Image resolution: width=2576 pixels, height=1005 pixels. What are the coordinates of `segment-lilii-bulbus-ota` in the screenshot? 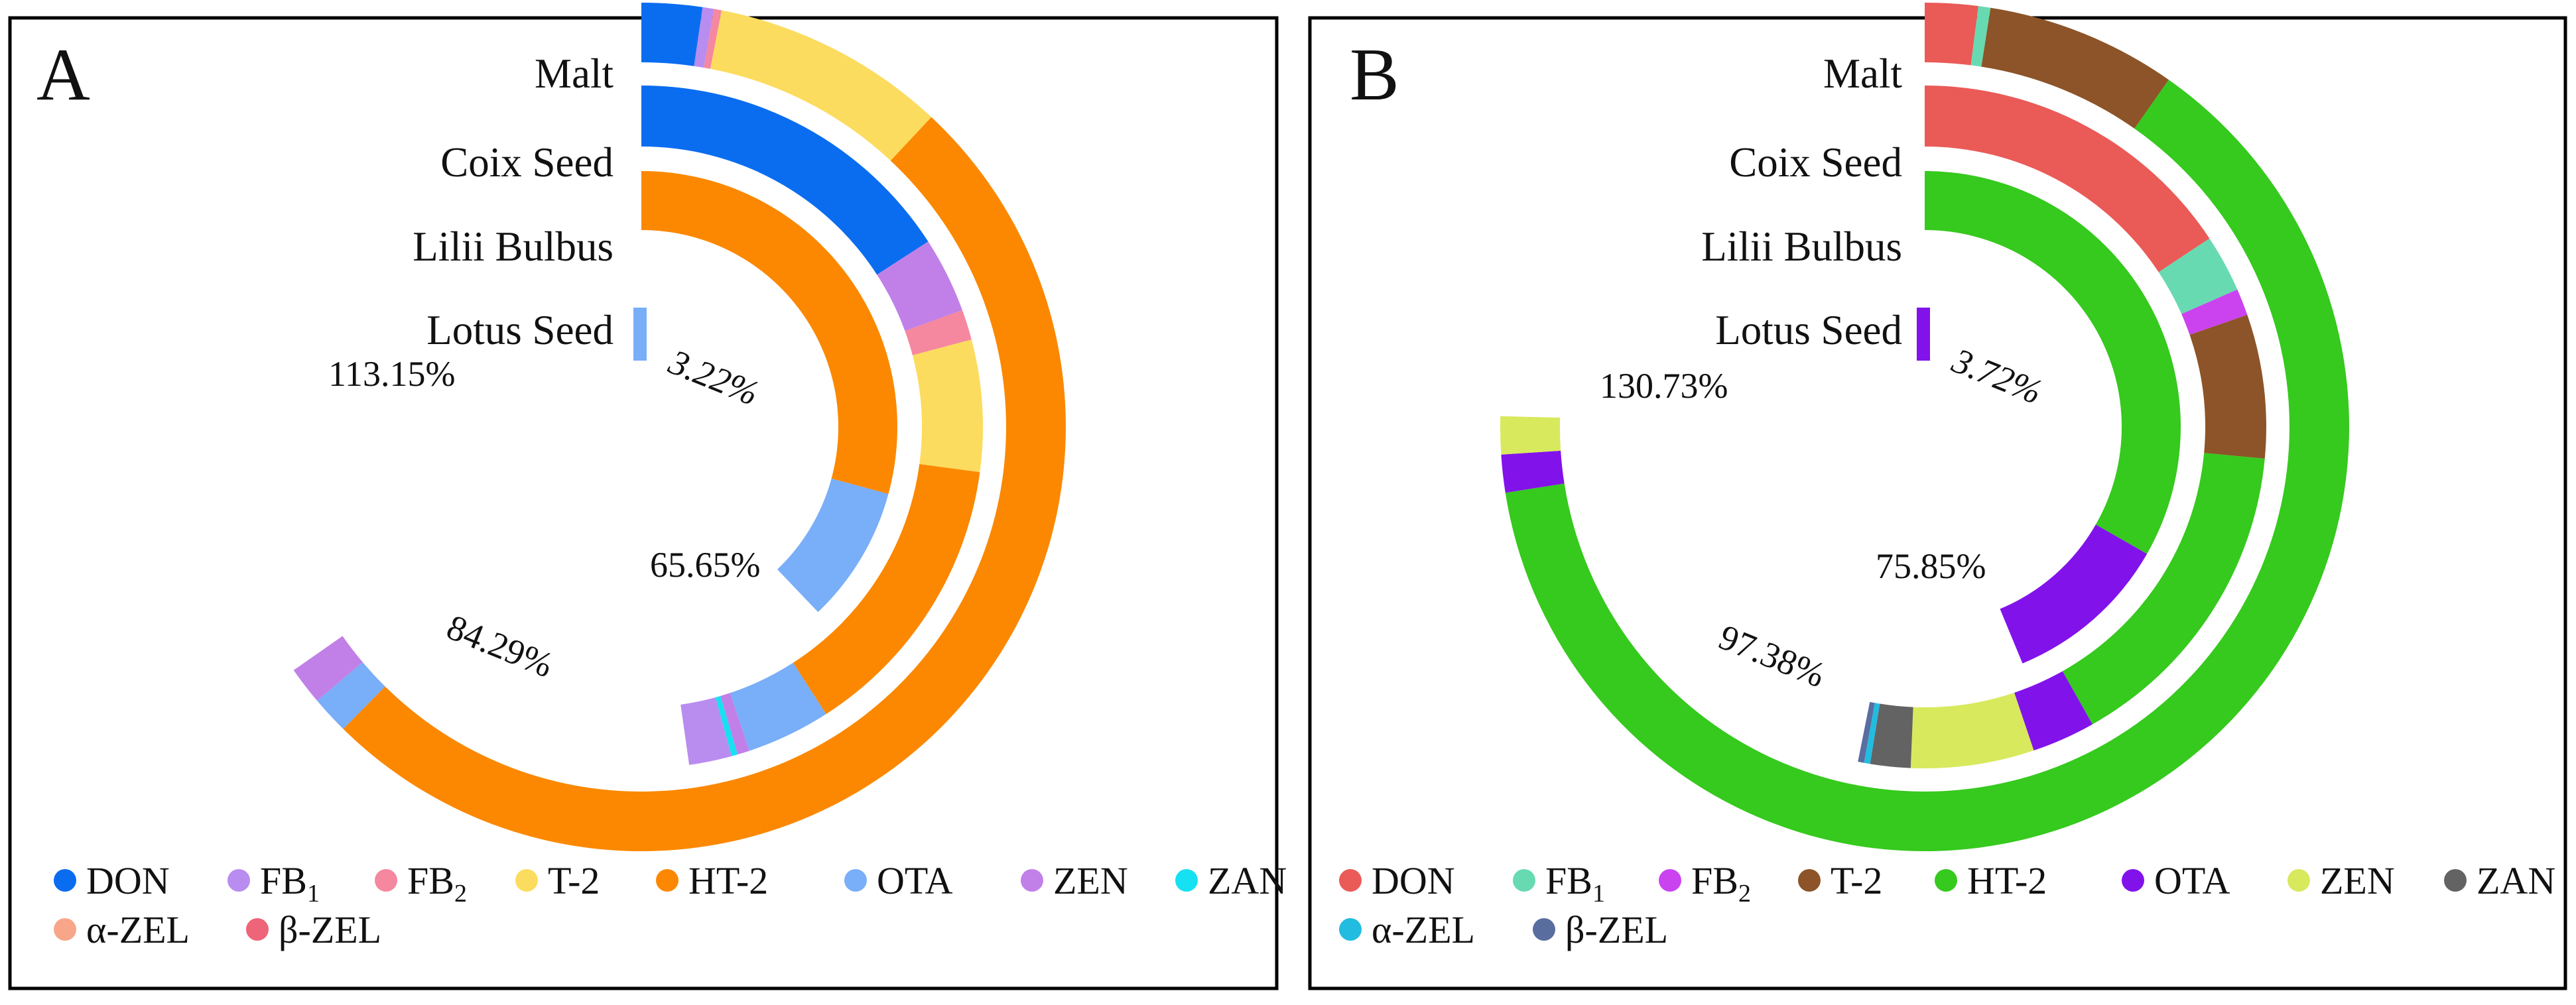 It's located at (2074, 594).